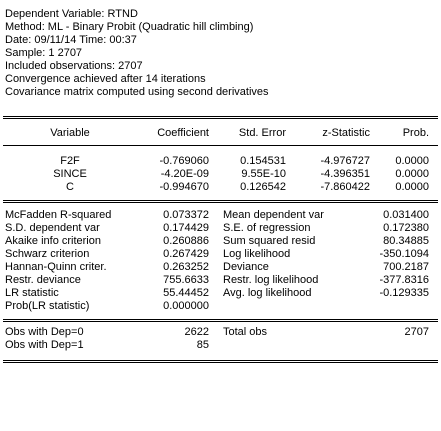 This screenshot has width=441, height=431. What do you see at coordinates (58, 215) in the screenshot?
I see `stat-label: McFadden R-squared` at bounding box center [58, 215].